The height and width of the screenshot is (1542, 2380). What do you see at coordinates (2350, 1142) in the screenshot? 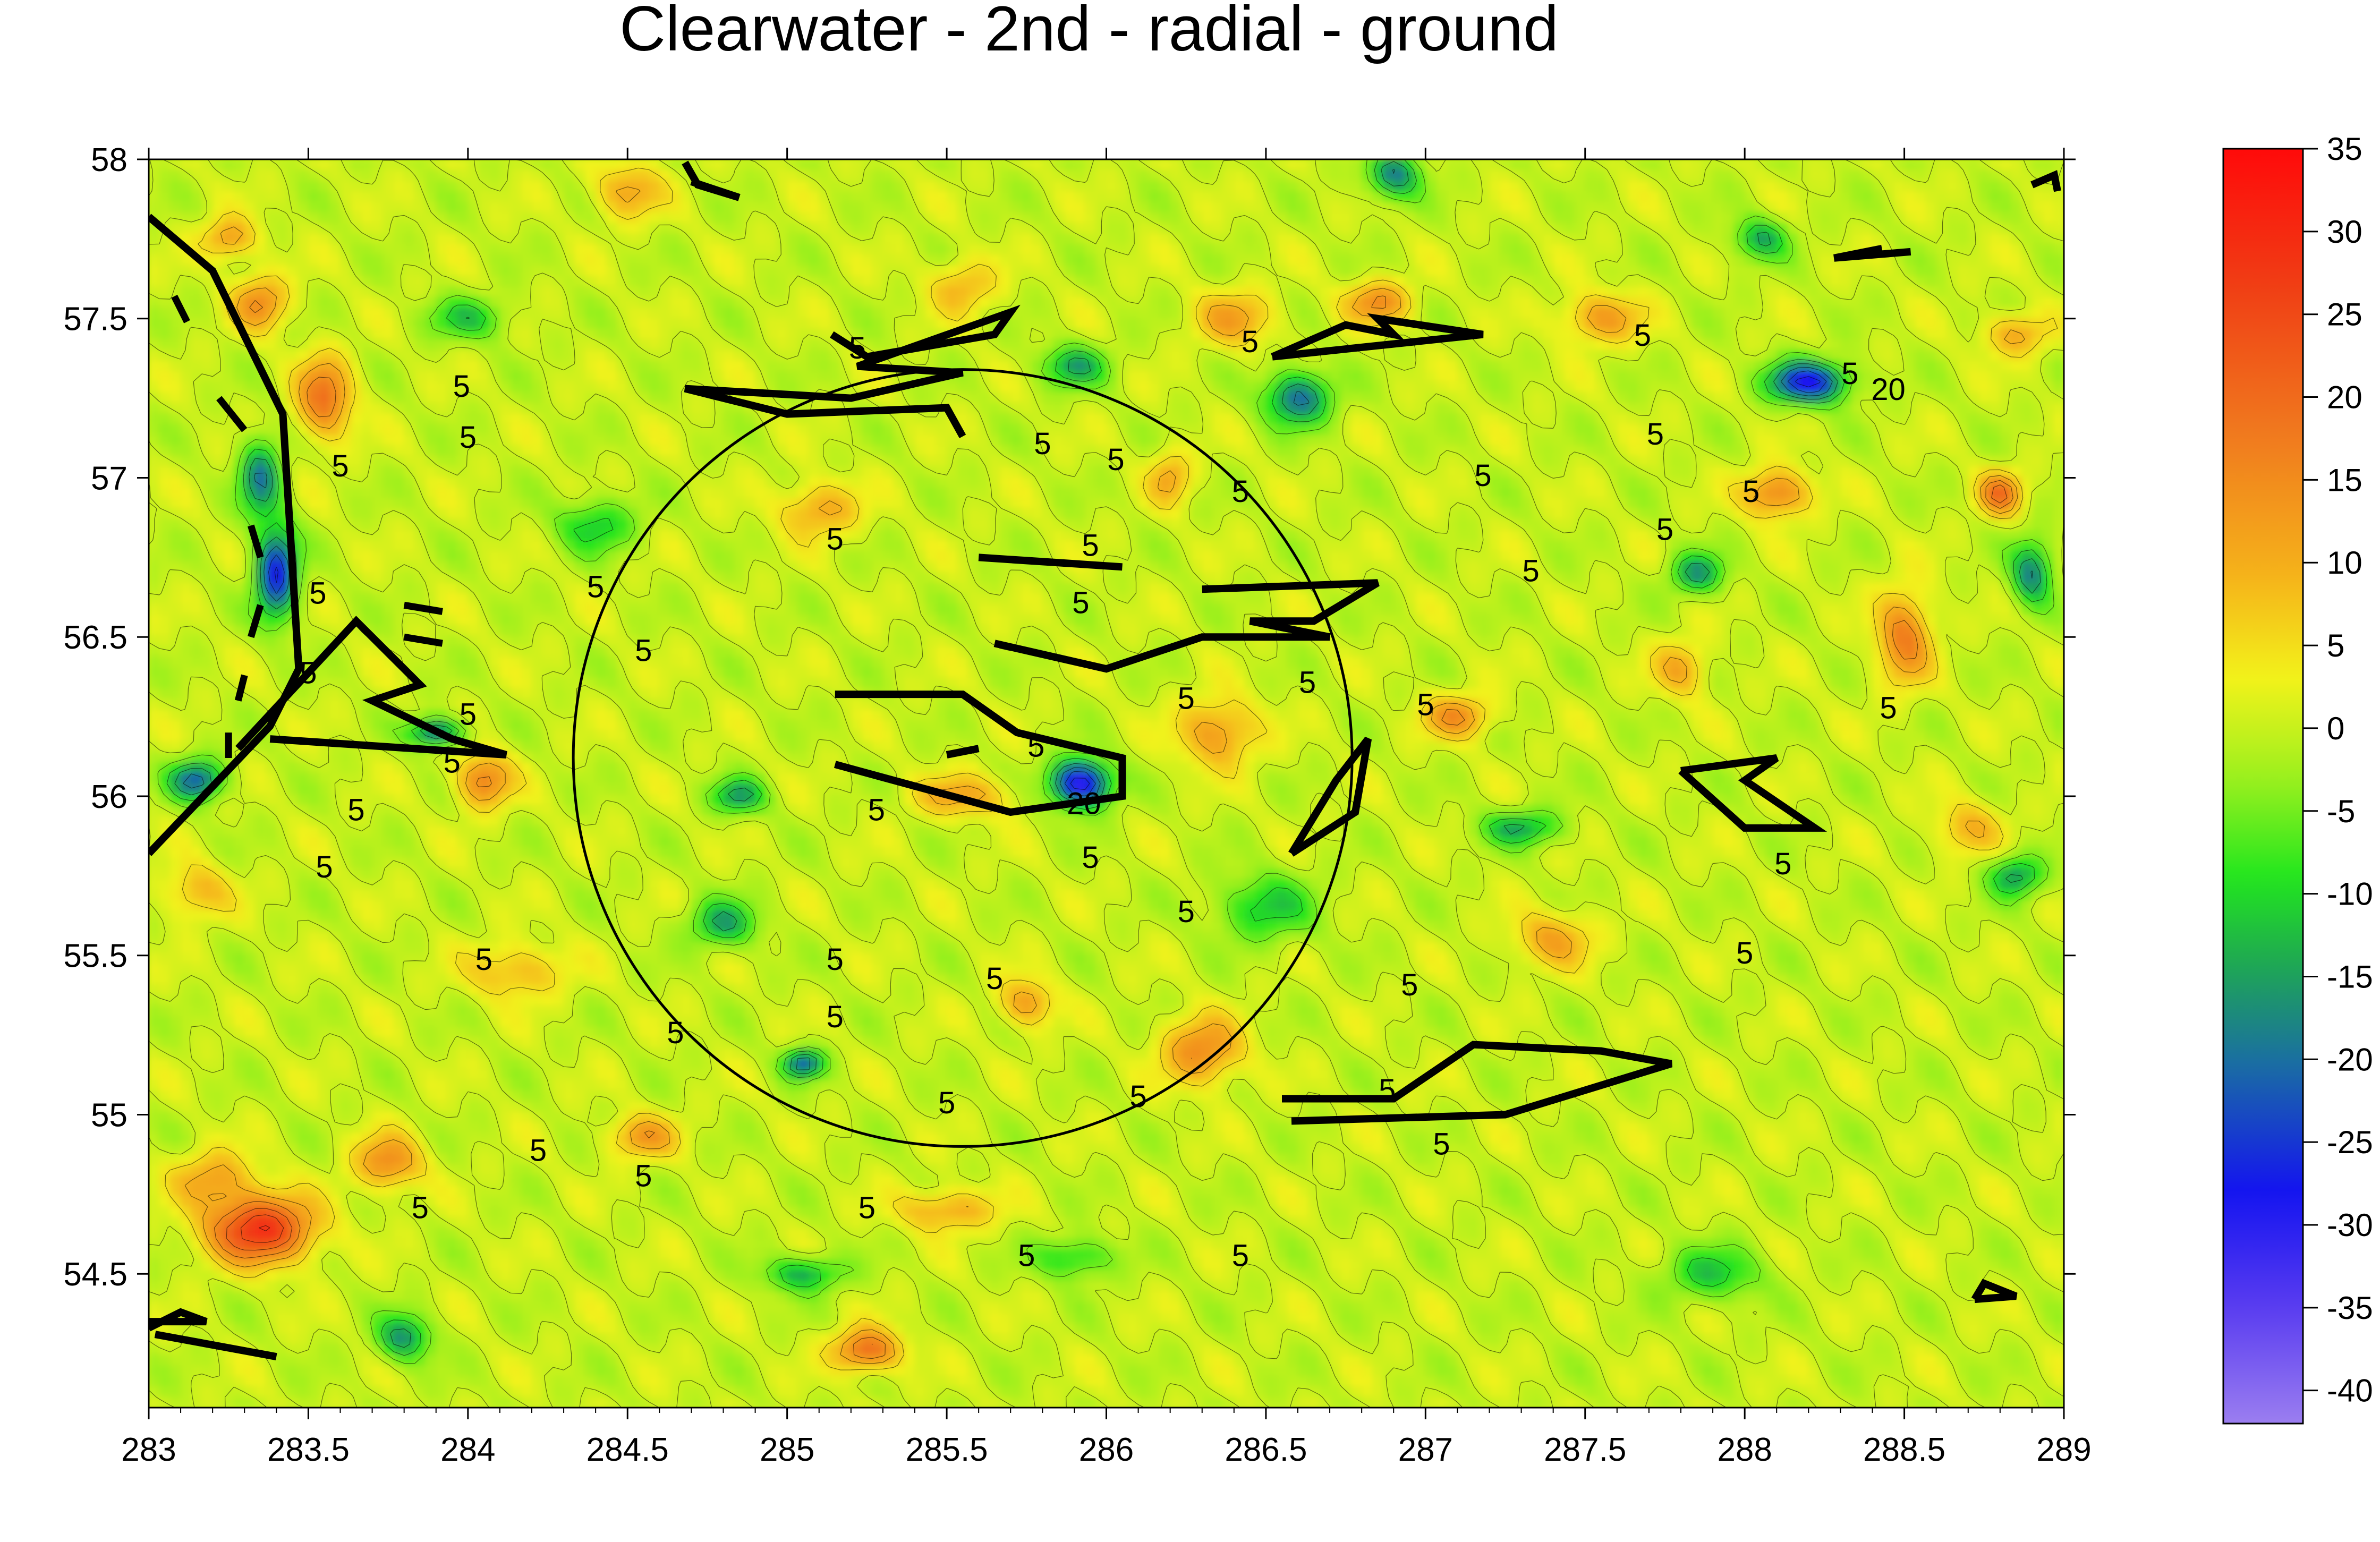
I see `colorbar-tick-label: -25` at bounding box center [2350, 1142].